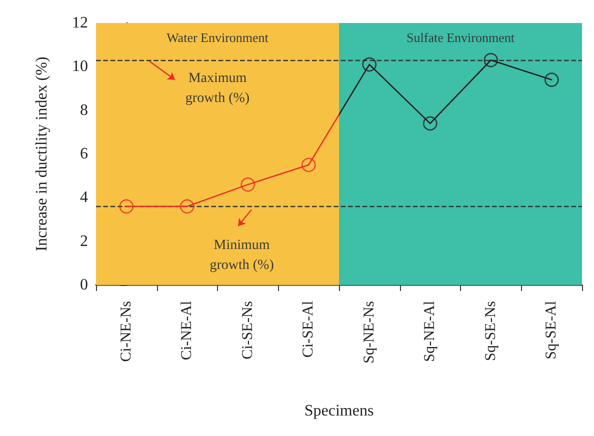 The image size is (594, 436). I want to click on y-tick-label: 12, so click(80, 23).